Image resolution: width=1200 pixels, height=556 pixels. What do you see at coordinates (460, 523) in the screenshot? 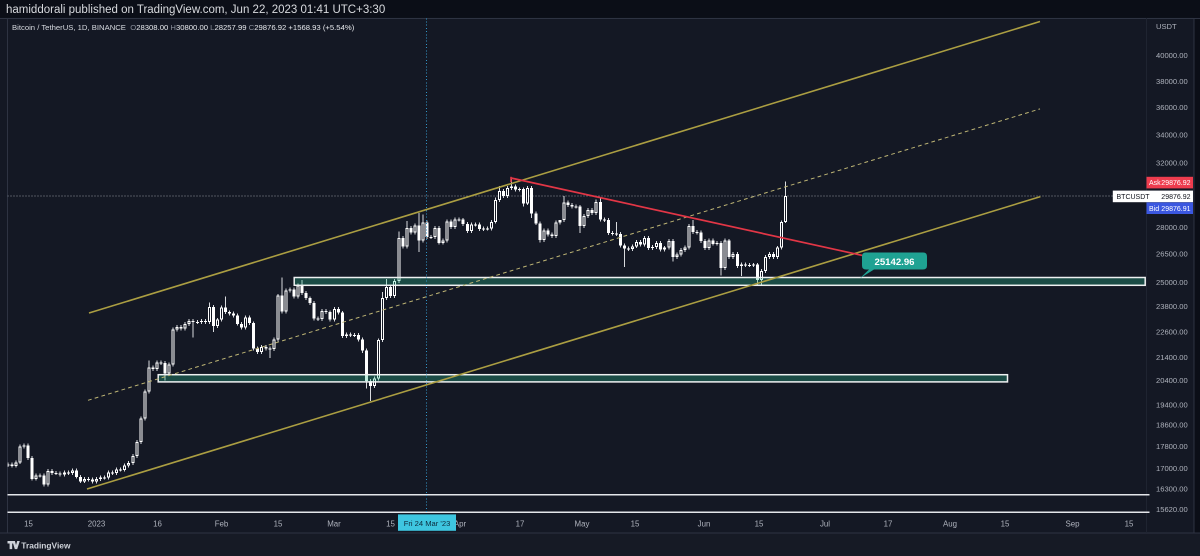
I see `svg-text: Apr` at bounding box center [460, 523].